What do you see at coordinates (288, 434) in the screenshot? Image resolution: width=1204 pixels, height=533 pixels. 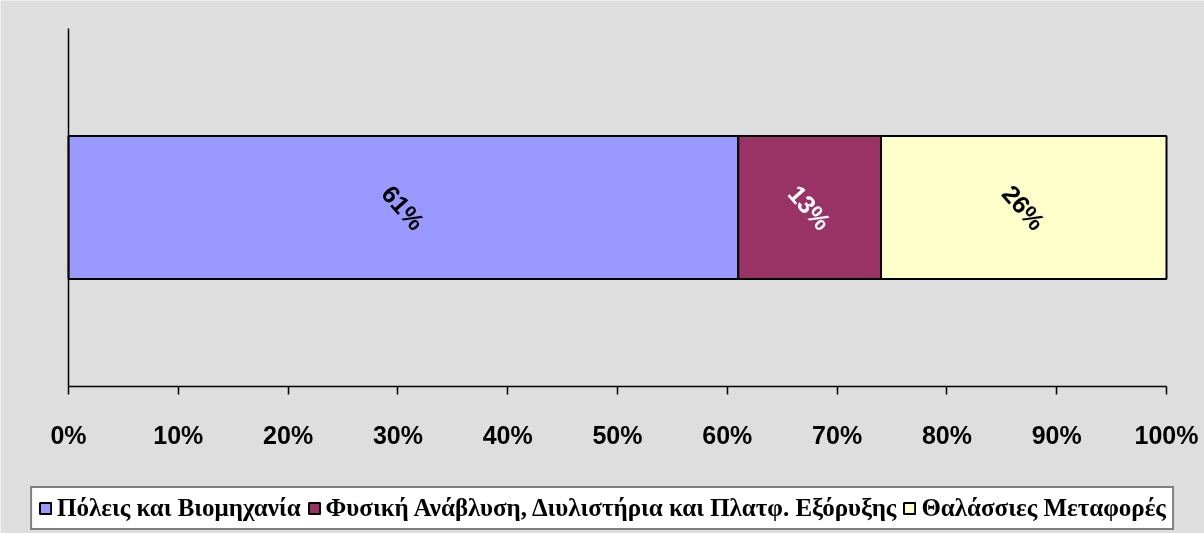 I see `x-tick-label: 20%` at bounding box center [288, 434].